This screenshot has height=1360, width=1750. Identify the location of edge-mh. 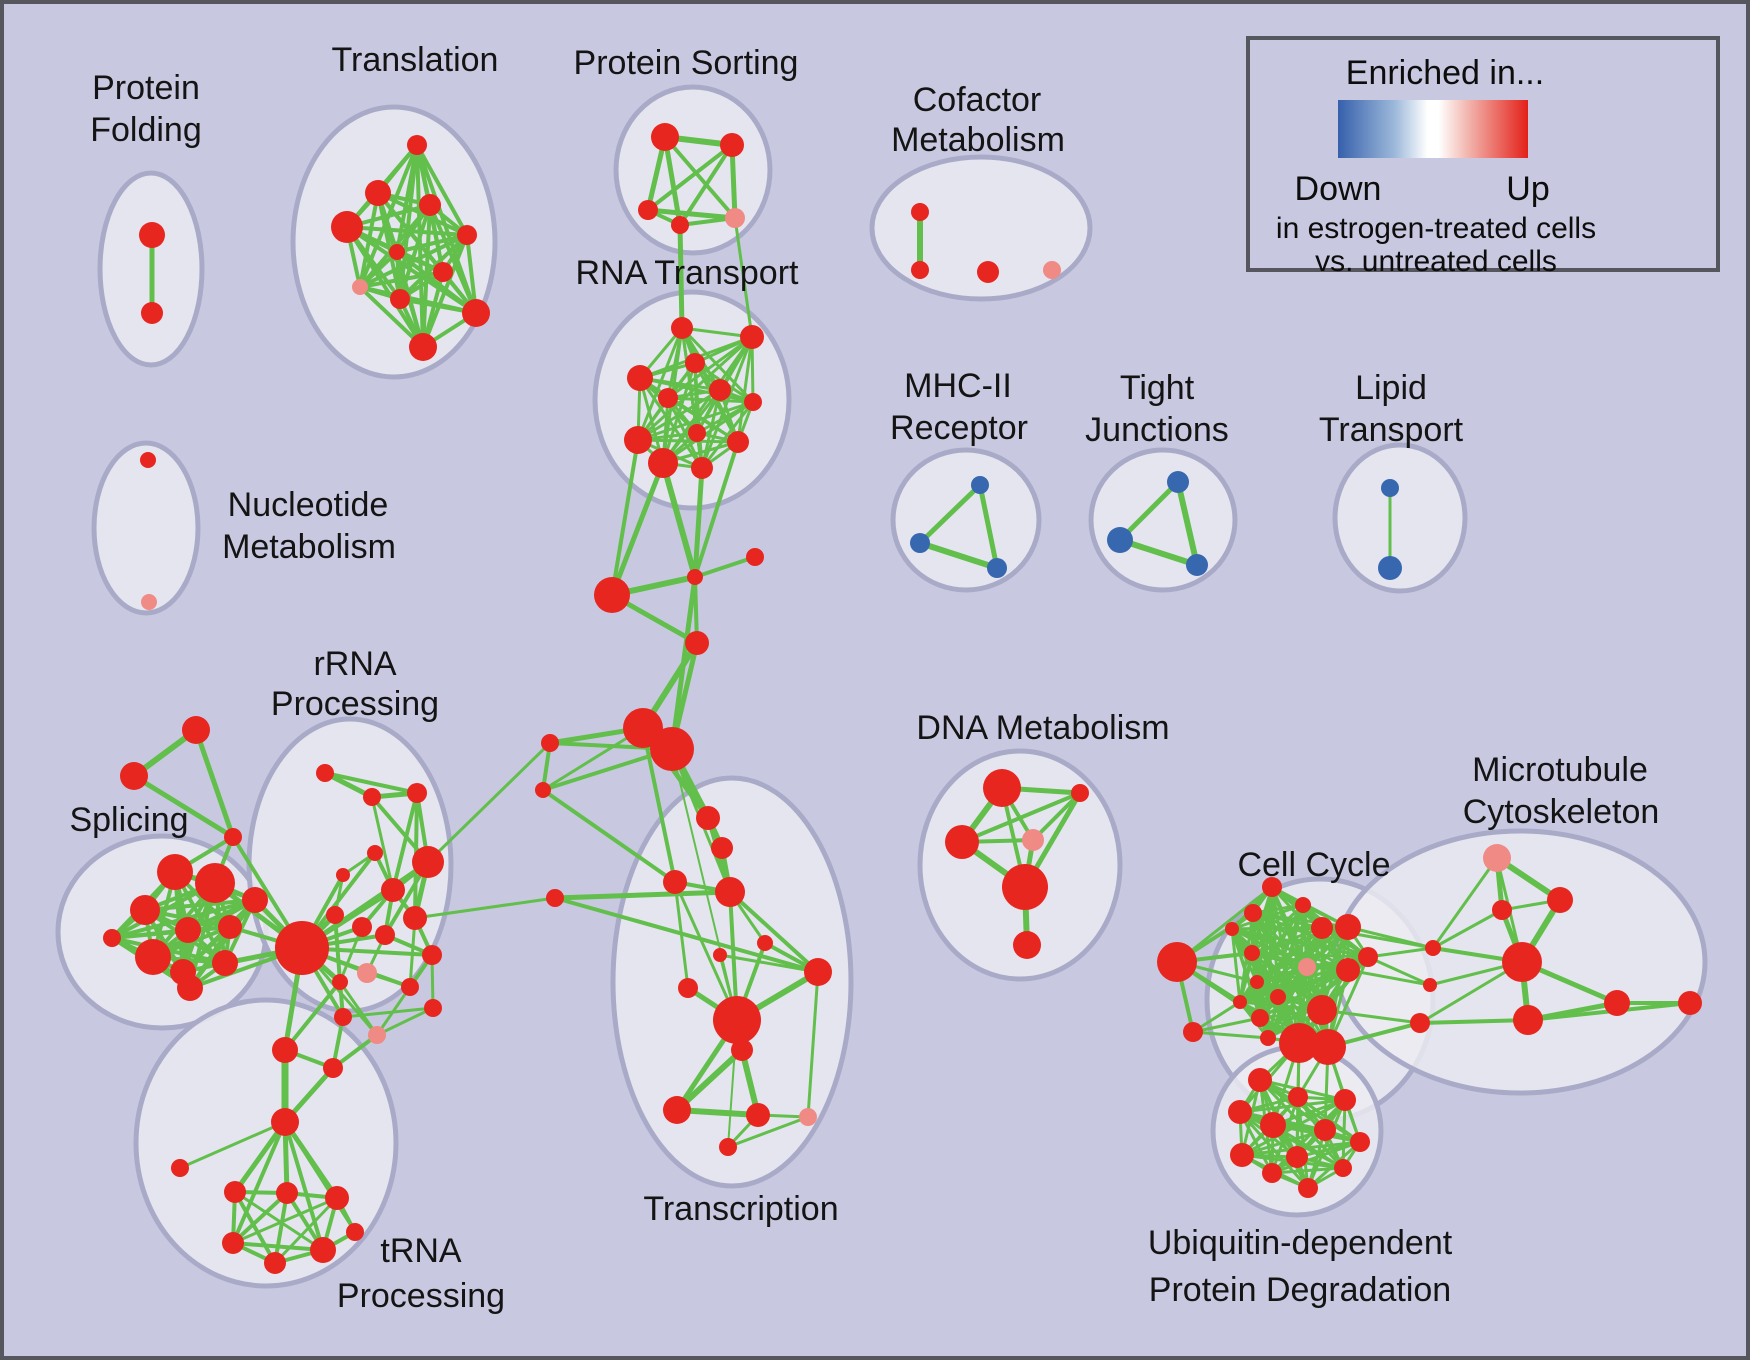
(950, 514).